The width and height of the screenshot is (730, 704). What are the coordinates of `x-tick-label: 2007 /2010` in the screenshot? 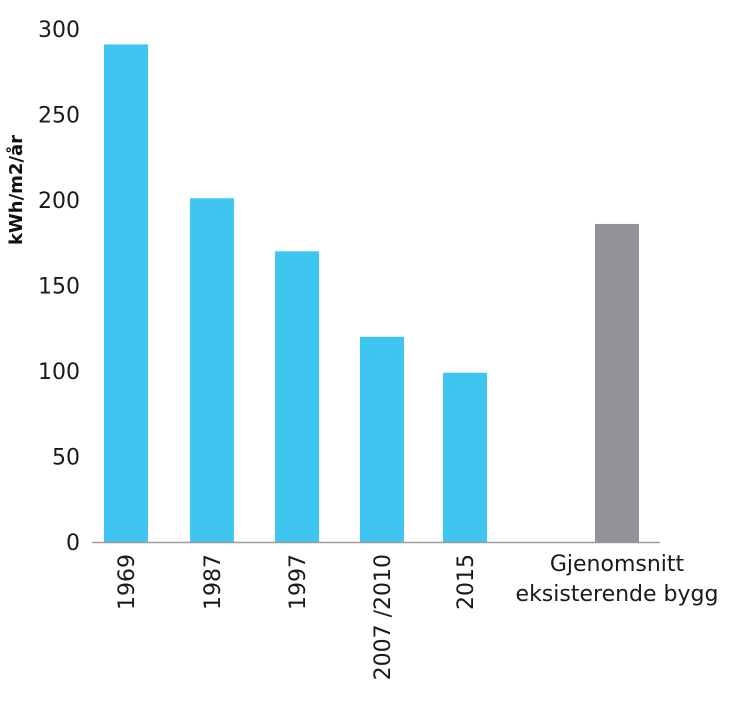 It's located at (383, 617).